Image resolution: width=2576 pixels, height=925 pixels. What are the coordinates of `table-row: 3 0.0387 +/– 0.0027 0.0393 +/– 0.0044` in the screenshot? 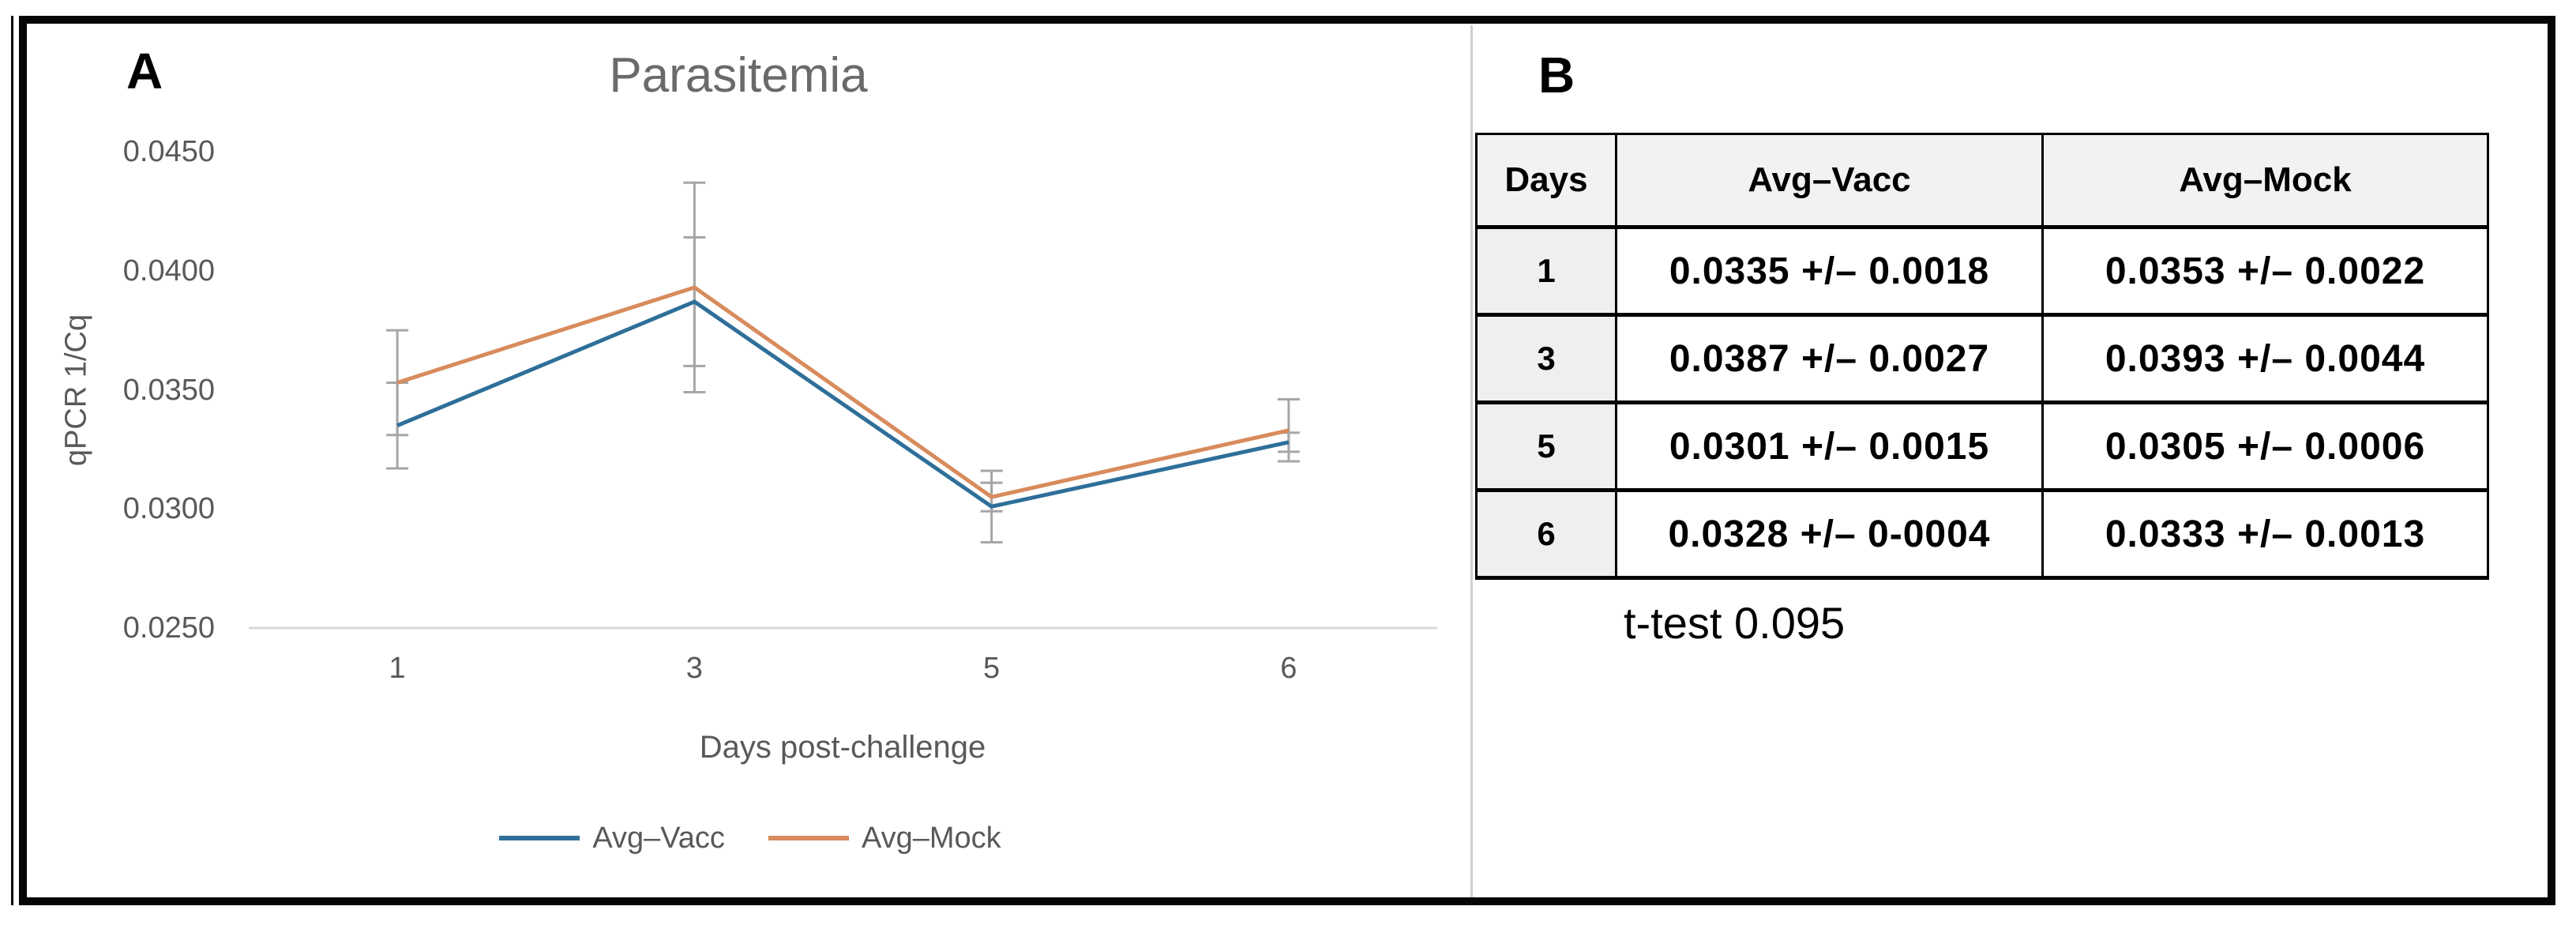 It's located at (1982, 359).